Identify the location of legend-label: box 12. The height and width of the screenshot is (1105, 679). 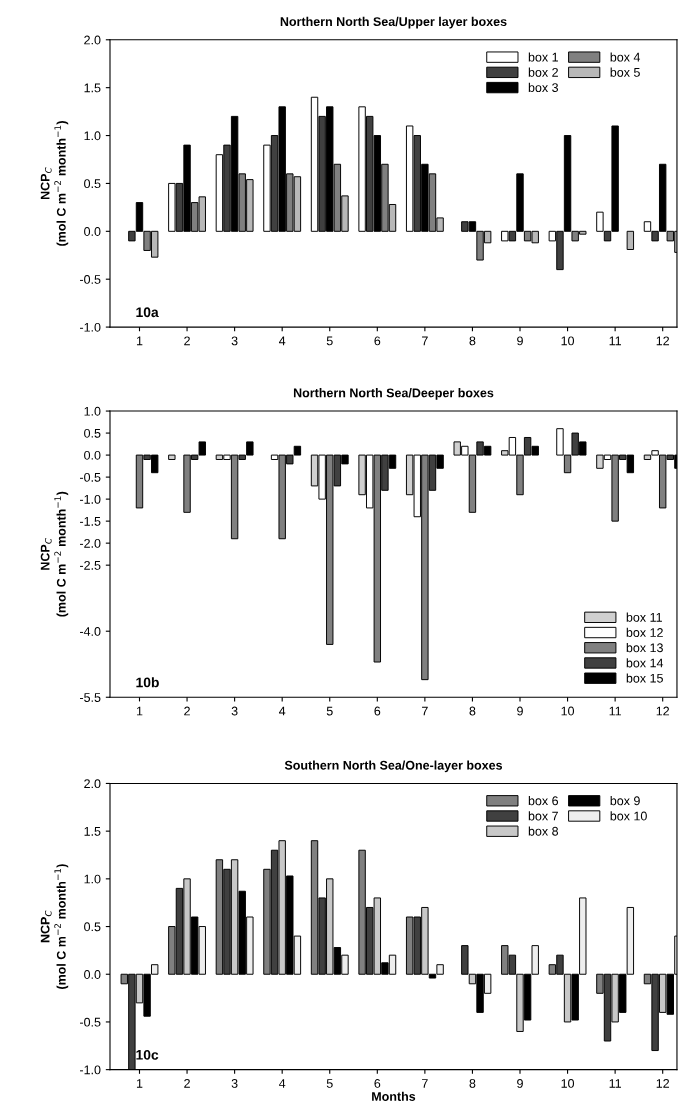
(644, 632).